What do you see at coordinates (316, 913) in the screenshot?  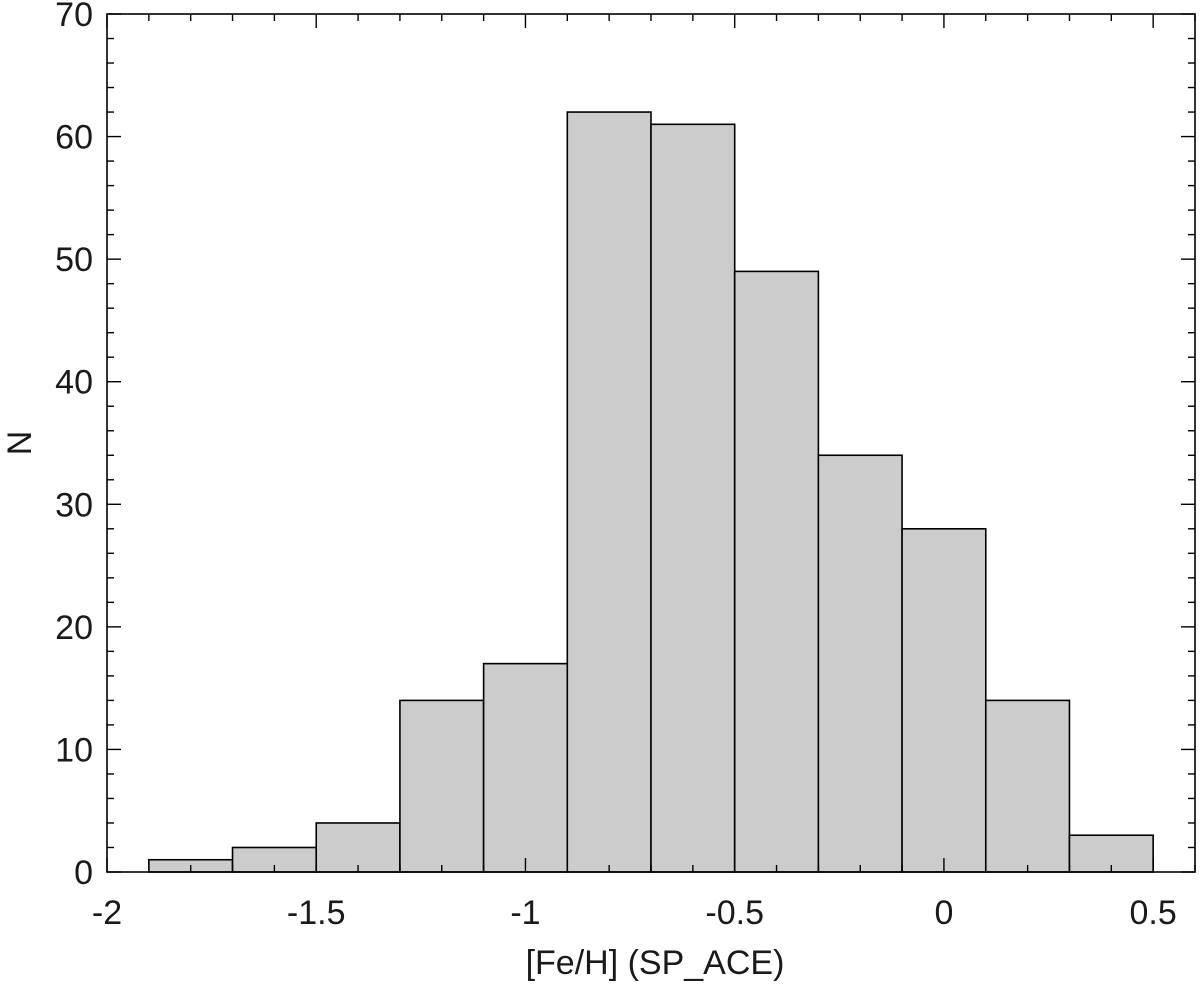 I see `x-tick-label: -1.5` at bounding box center [316, 913].